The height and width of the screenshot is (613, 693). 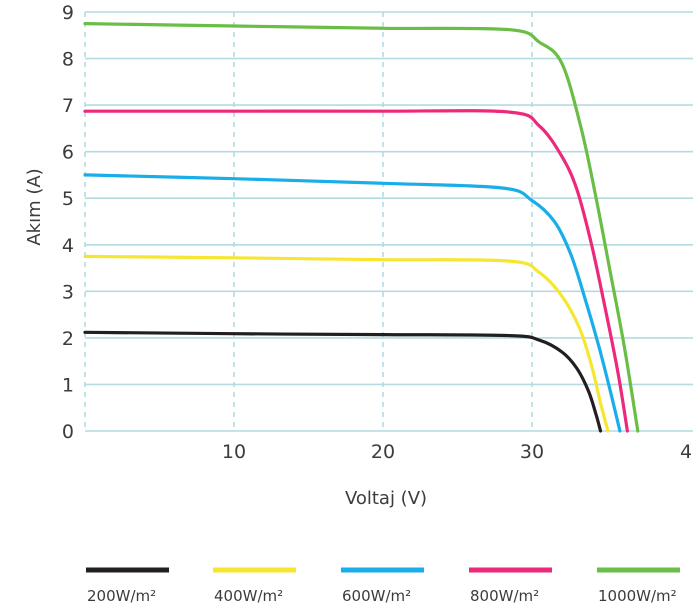 What do you see at coordinates (68, 199) in the screenshot?
I see `y-tick-label: 5` at bounding box center [68, 199].